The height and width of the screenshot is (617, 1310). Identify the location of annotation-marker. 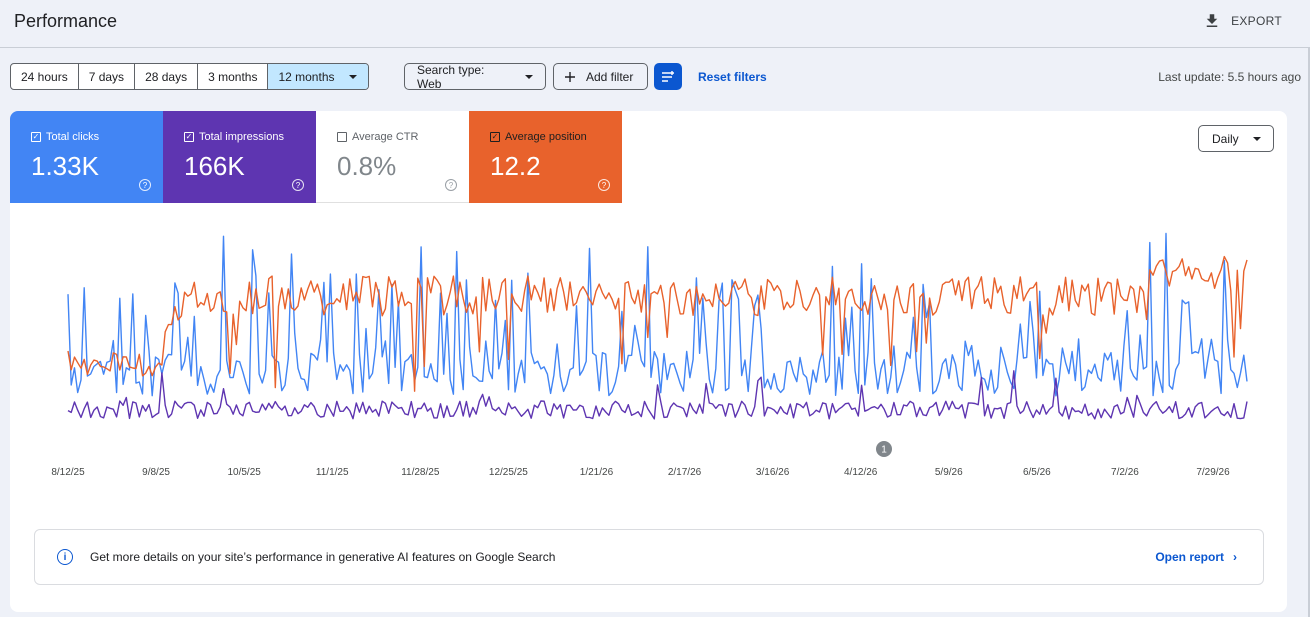
(884, 449).